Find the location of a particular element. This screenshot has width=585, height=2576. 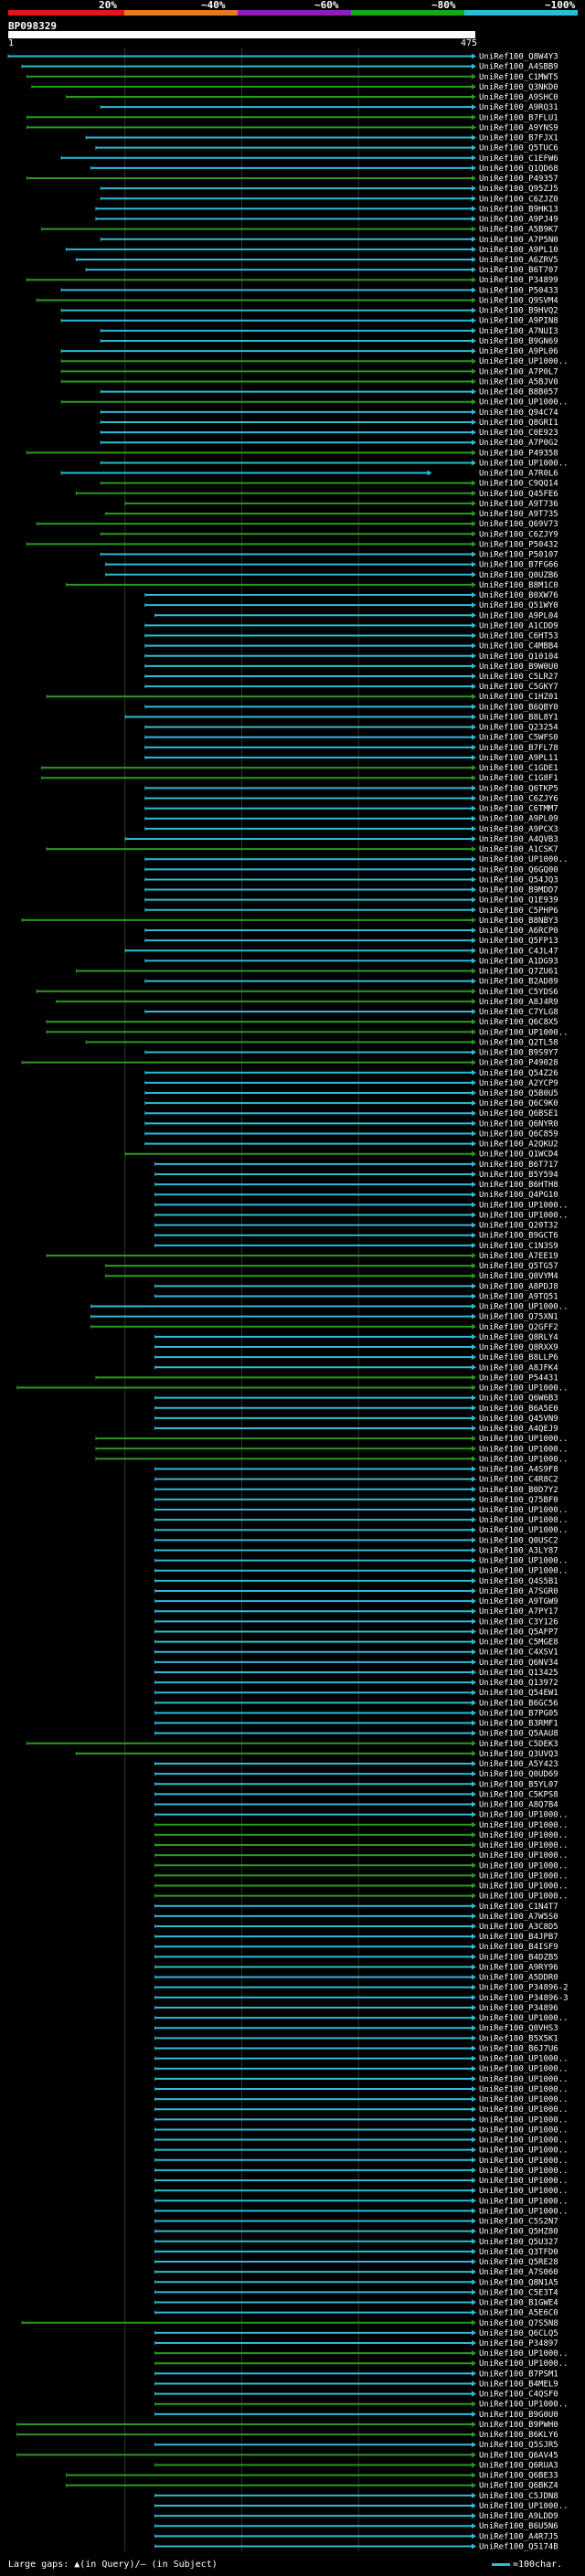

hit-row: UniRef100_C4XSV1 is located at coordinates (356, 1653).